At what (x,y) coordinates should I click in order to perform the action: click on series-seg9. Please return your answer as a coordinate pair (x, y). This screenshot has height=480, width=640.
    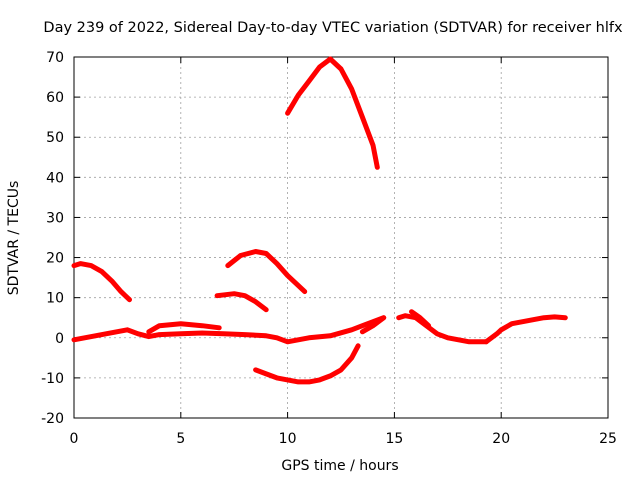
    Looking at the image, I should click on (442, 329).